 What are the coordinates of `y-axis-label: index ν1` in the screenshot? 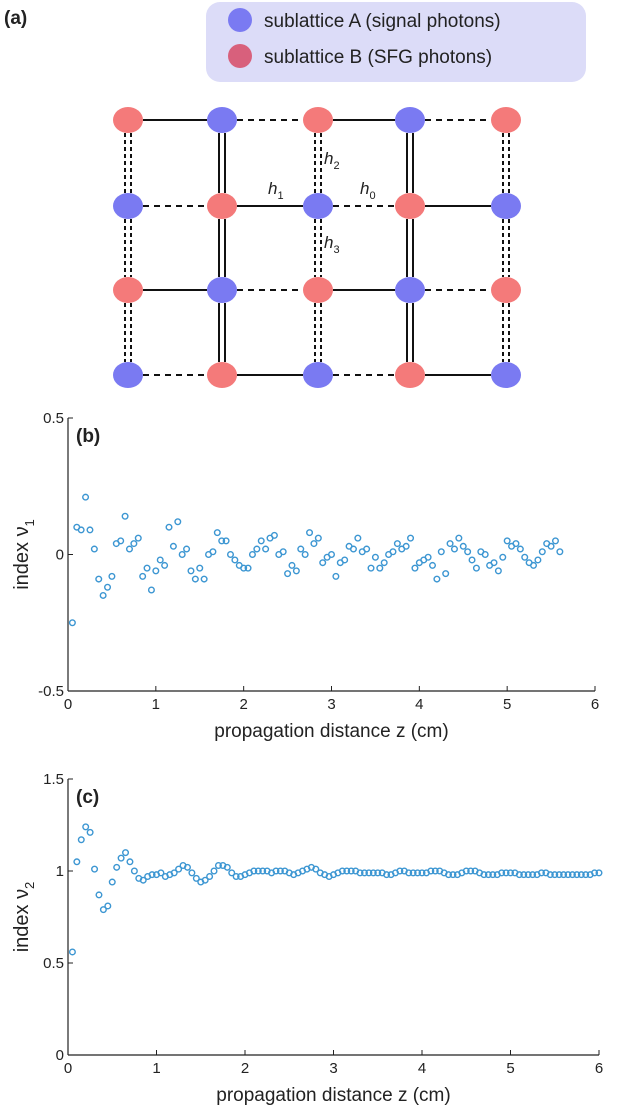 It's located at (24, 554).